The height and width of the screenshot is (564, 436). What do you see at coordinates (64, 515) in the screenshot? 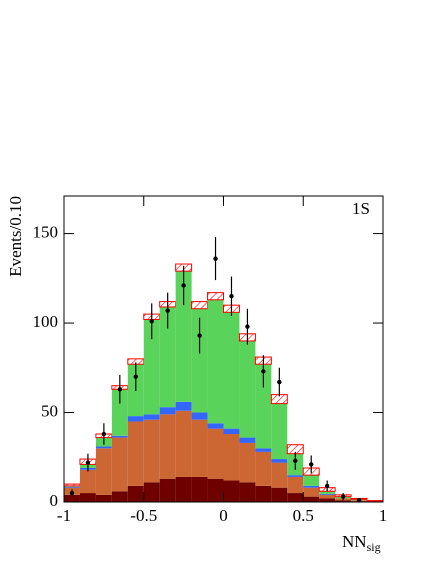
I see `x-tick-label: -1` at bounding box center [64, 515].